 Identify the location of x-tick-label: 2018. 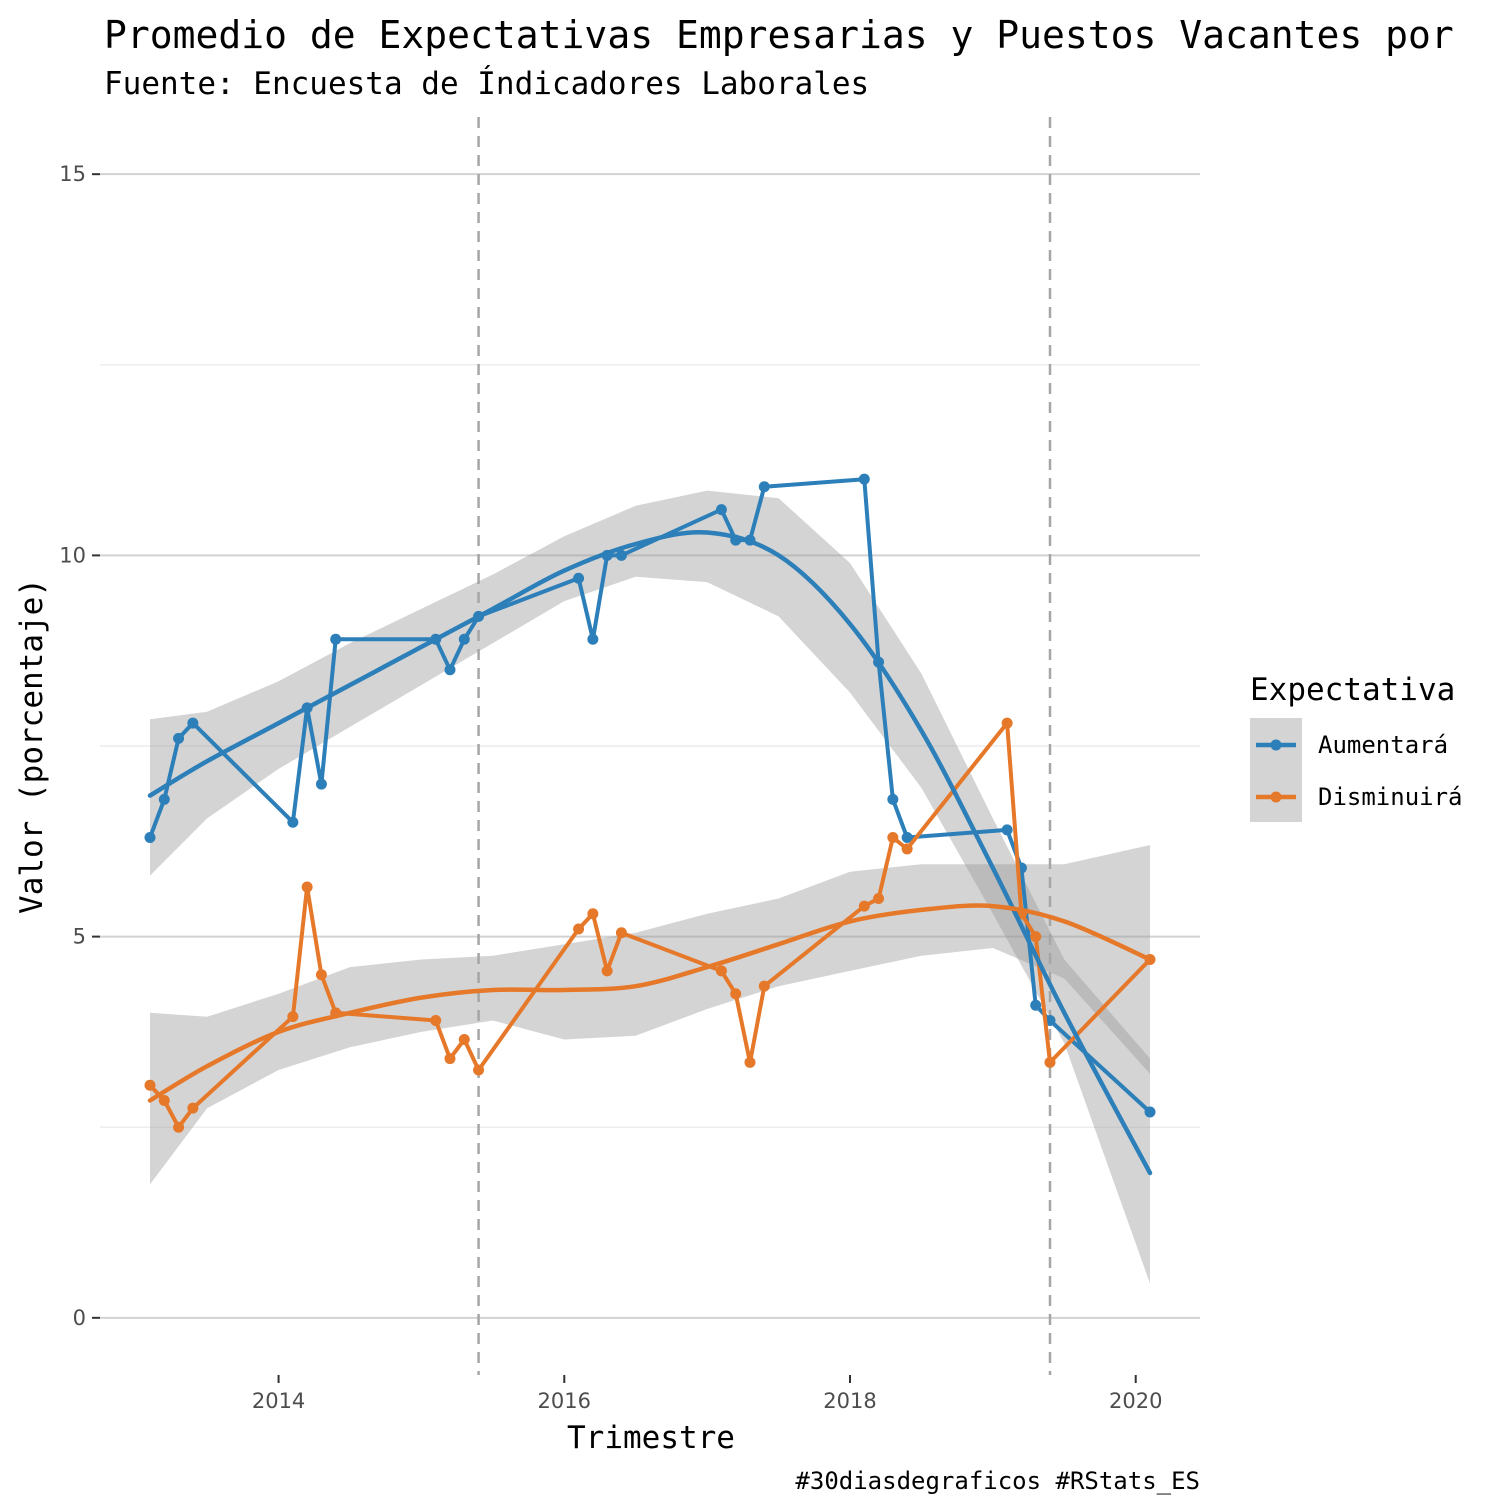
(849, 1401).